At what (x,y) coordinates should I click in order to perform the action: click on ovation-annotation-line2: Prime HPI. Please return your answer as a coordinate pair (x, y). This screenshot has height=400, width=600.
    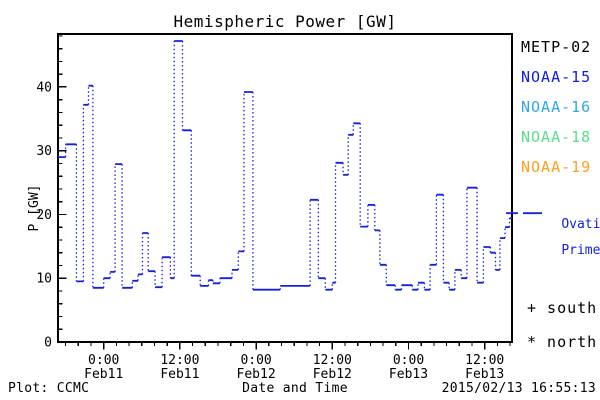
    Looking at the image, I should click on (580, 250).